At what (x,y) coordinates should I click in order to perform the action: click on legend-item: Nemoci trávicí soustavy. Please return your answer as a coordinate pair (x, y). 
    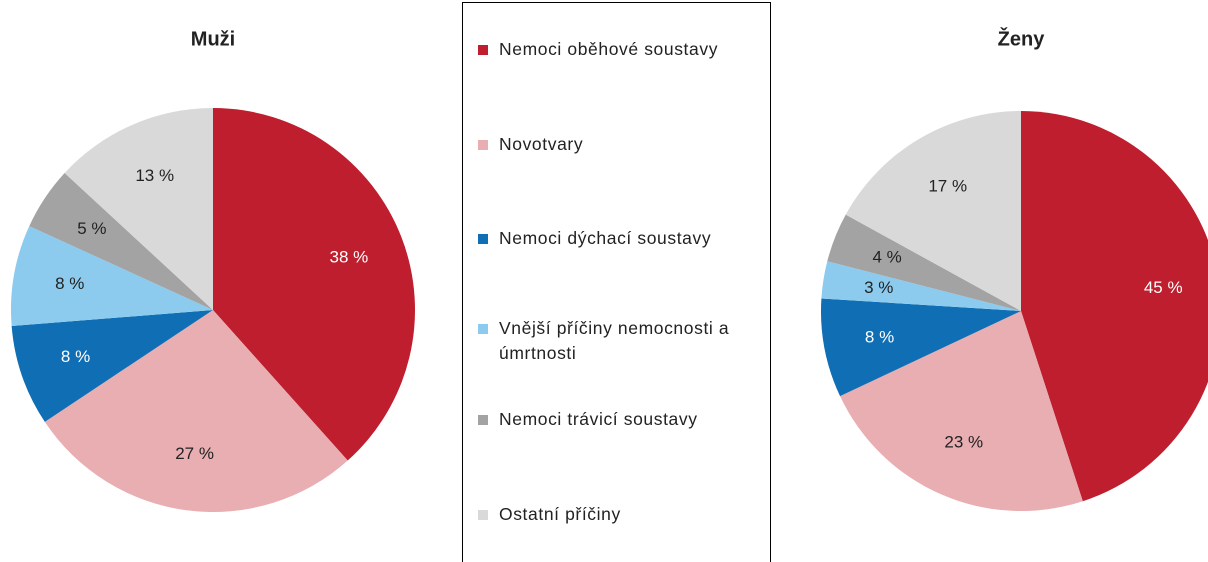
    Looking at the image, I should click on (623, 419).